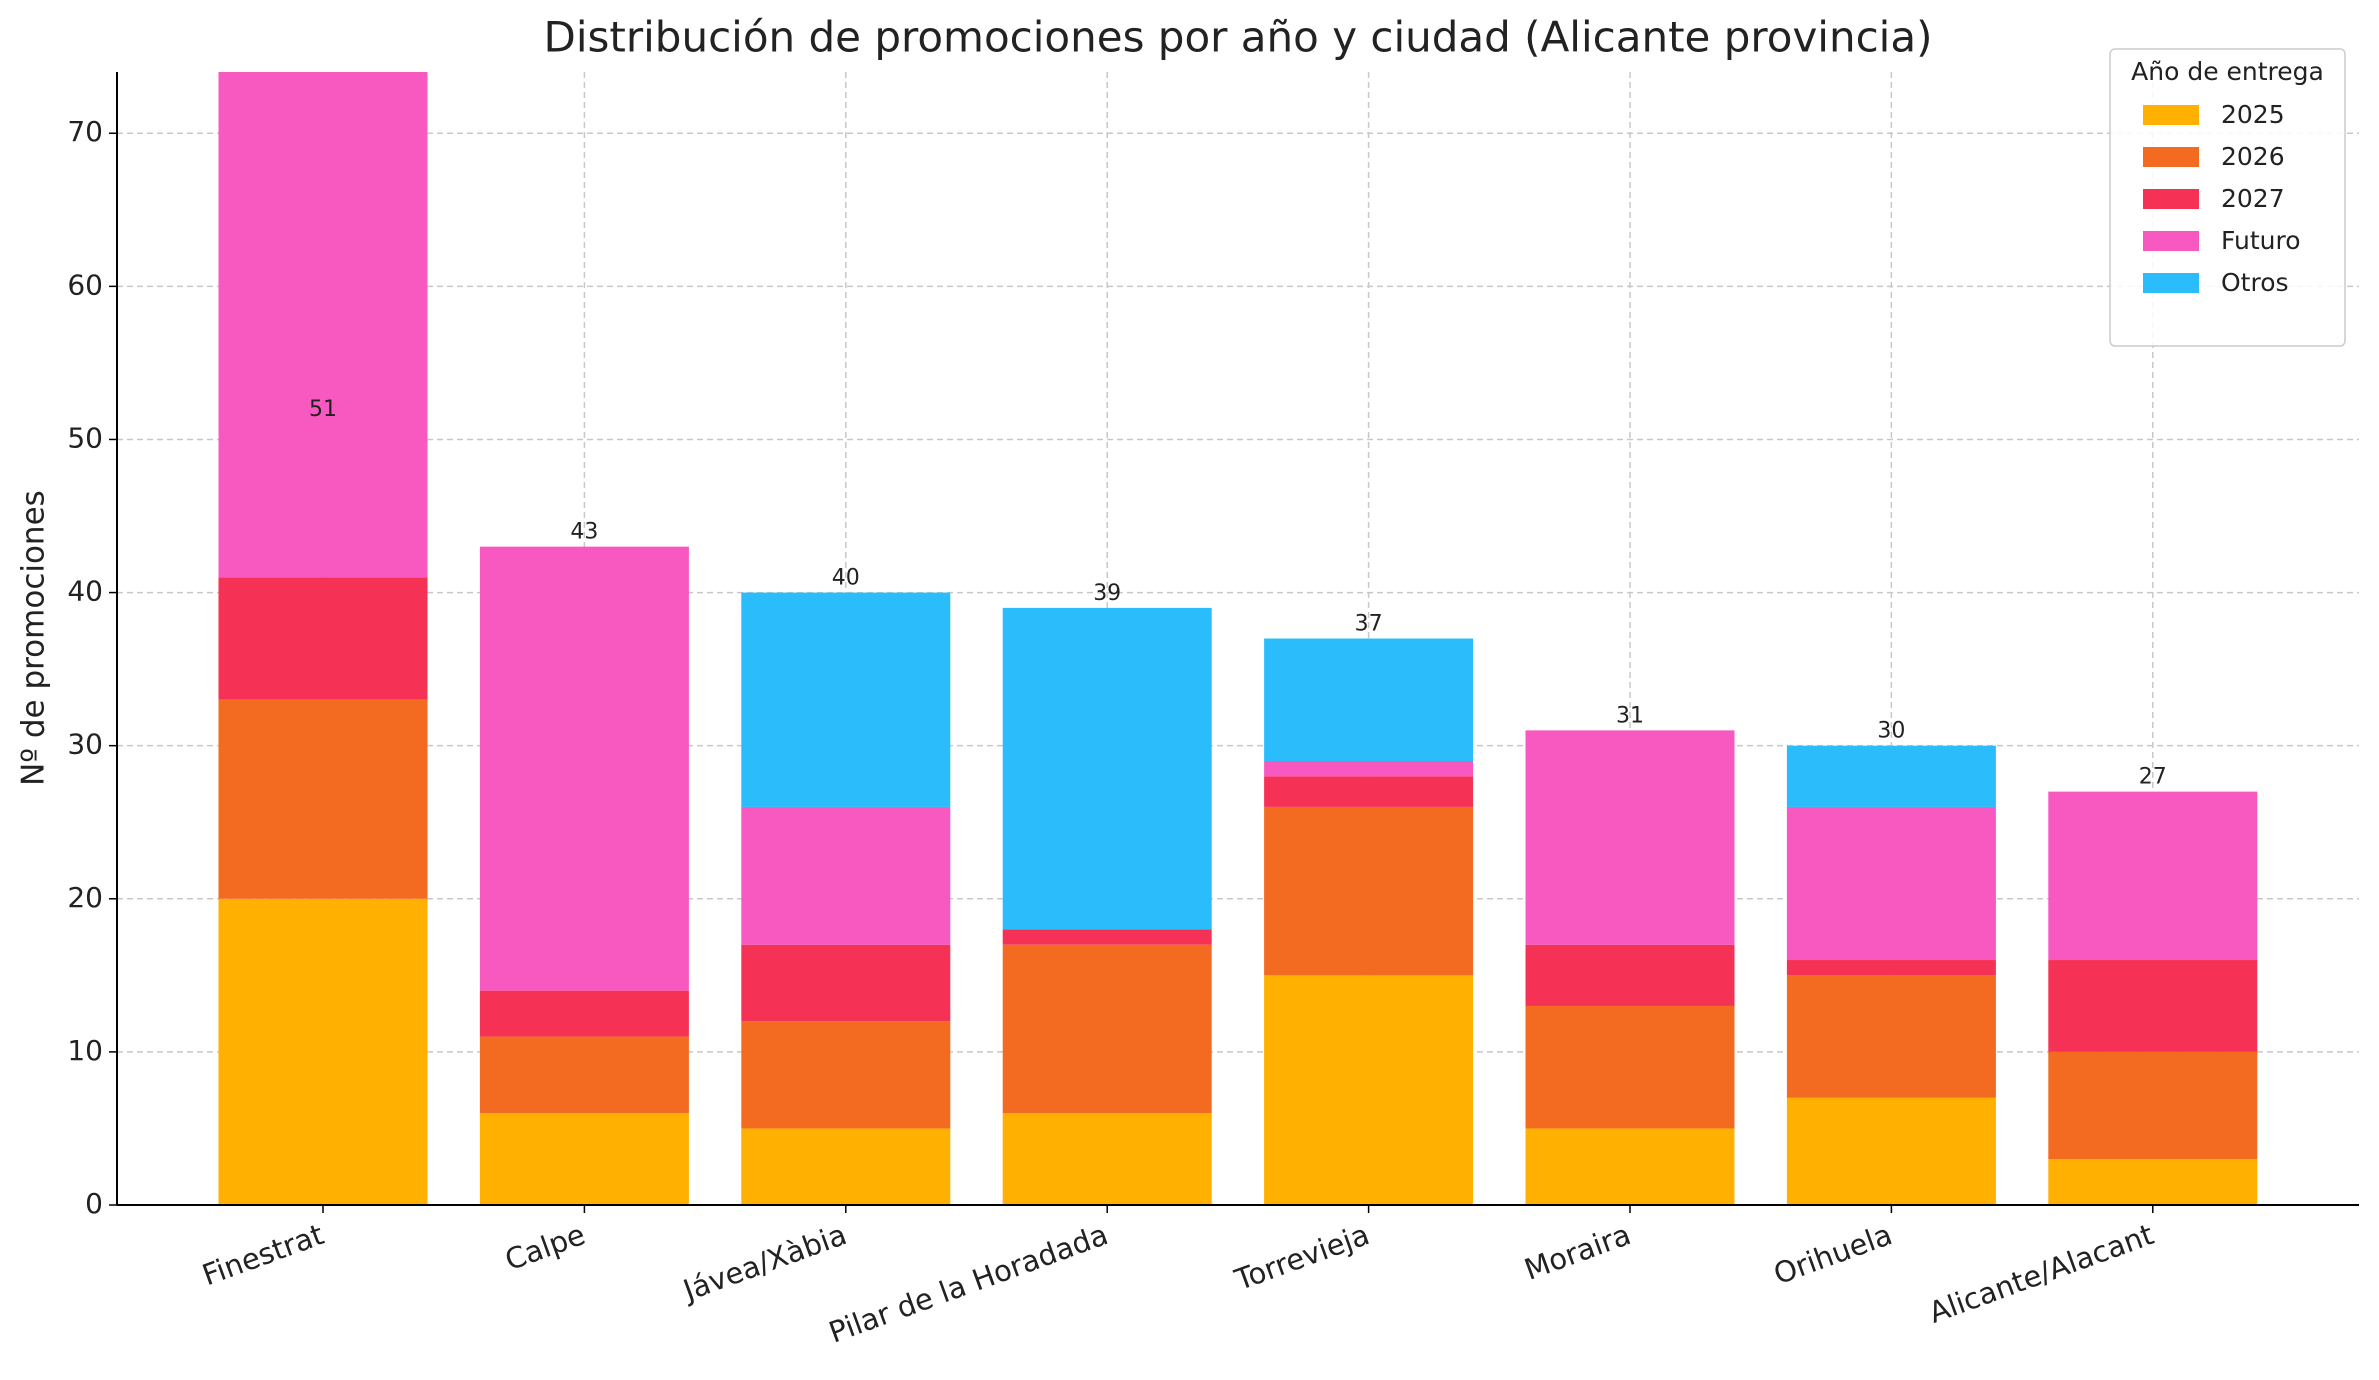 This screenshot has width=2379, height=1380. I want to click on legend-label: 2026, so click(2253, 156).